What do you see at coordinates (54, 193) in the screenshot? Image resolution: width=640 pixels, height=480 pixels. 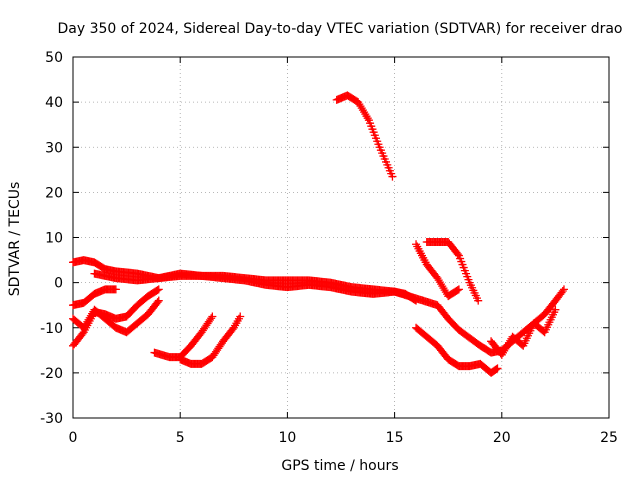 I see `y-tick-label: 20` at bounding box center [54, 193].